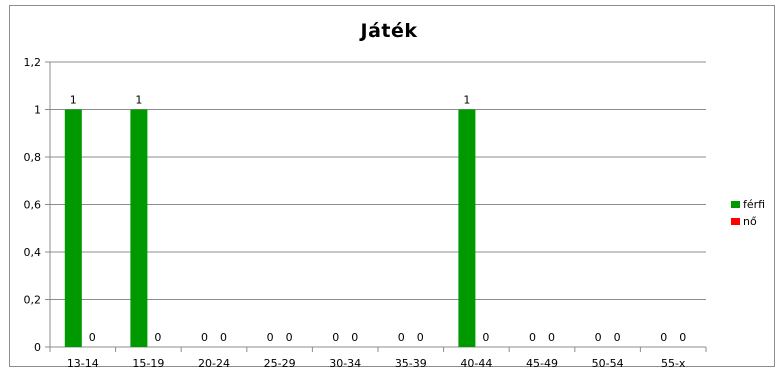  Describe the element at coordinates (214, 363) in the screenshot. I see `x-tick-label: 20-24` at that location.